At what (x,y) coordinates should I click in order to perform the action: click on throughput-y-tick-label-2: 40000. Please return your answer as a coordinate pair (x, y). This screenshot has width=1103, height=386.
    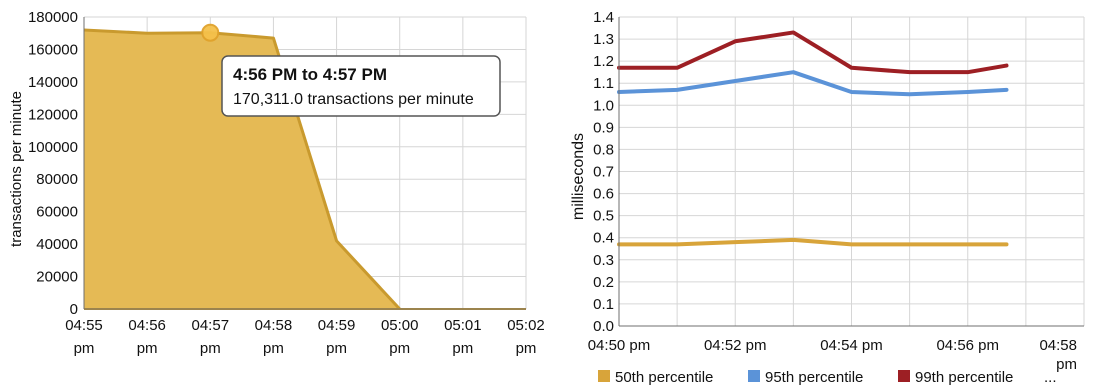
    Looking at the image, I should click on (57, 244).